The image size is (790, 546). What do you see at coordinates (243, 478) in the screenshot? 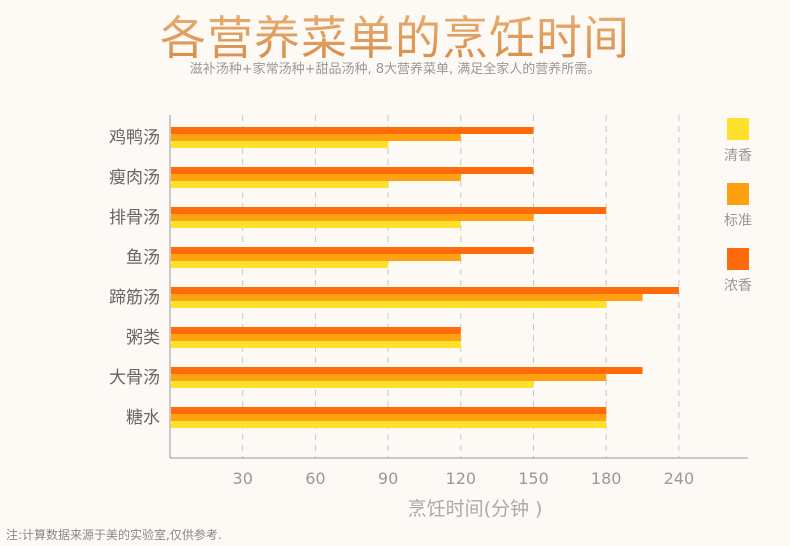
I see `x-tick-label: 30` at bounding box center [243, 478].